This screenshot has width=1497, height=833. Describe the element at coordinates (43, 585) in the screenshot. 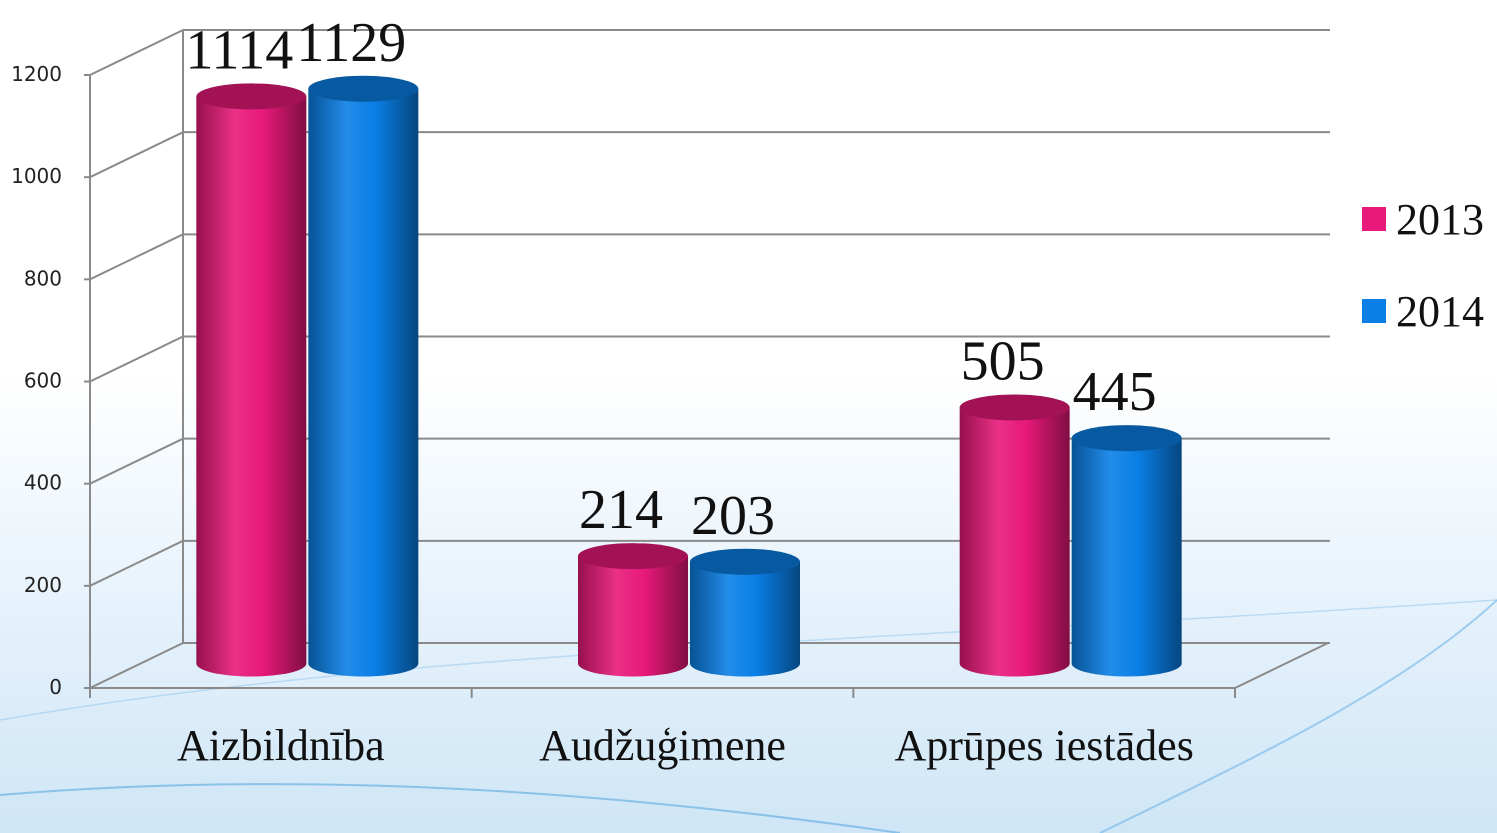

I see `y-tick-label: 200` at that location.